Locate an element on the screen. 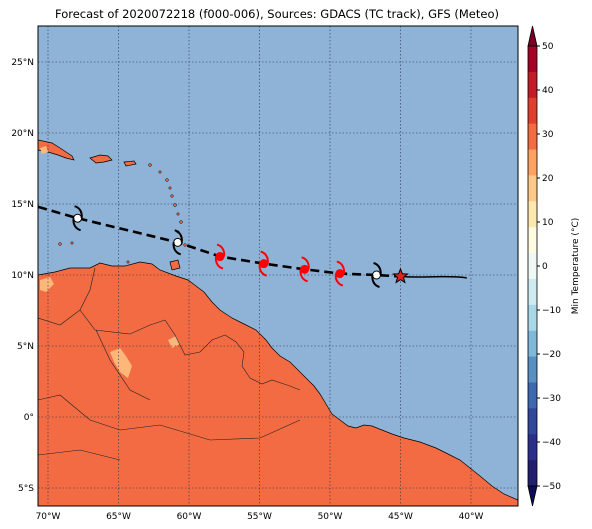  track-forecast-line is located at coordinates (433, 277).